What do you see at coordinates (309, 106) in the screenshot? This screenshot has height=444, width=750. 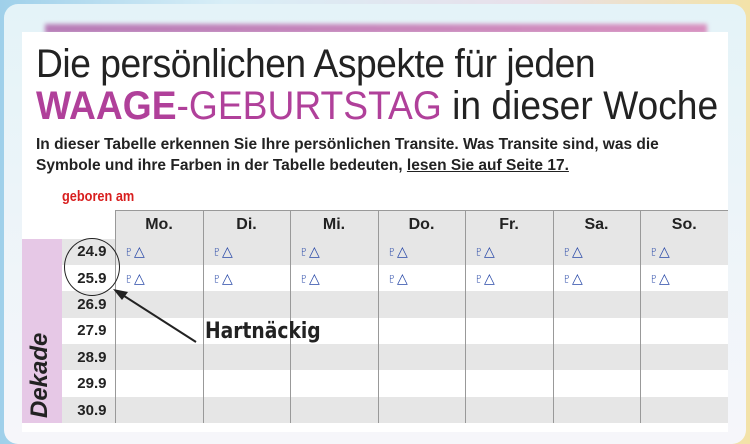 I see `birthday-word: -GEBURTSTAG` at bounding box center [309, 106].